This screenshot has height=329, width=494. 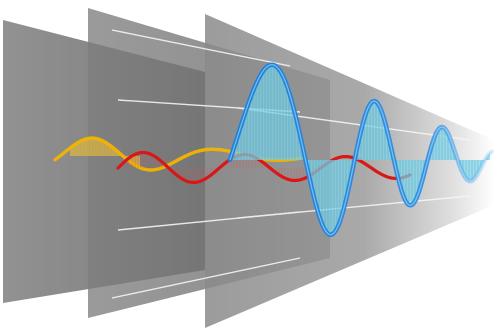 I want to click on red-wave-line, so click(x=264, y=167).